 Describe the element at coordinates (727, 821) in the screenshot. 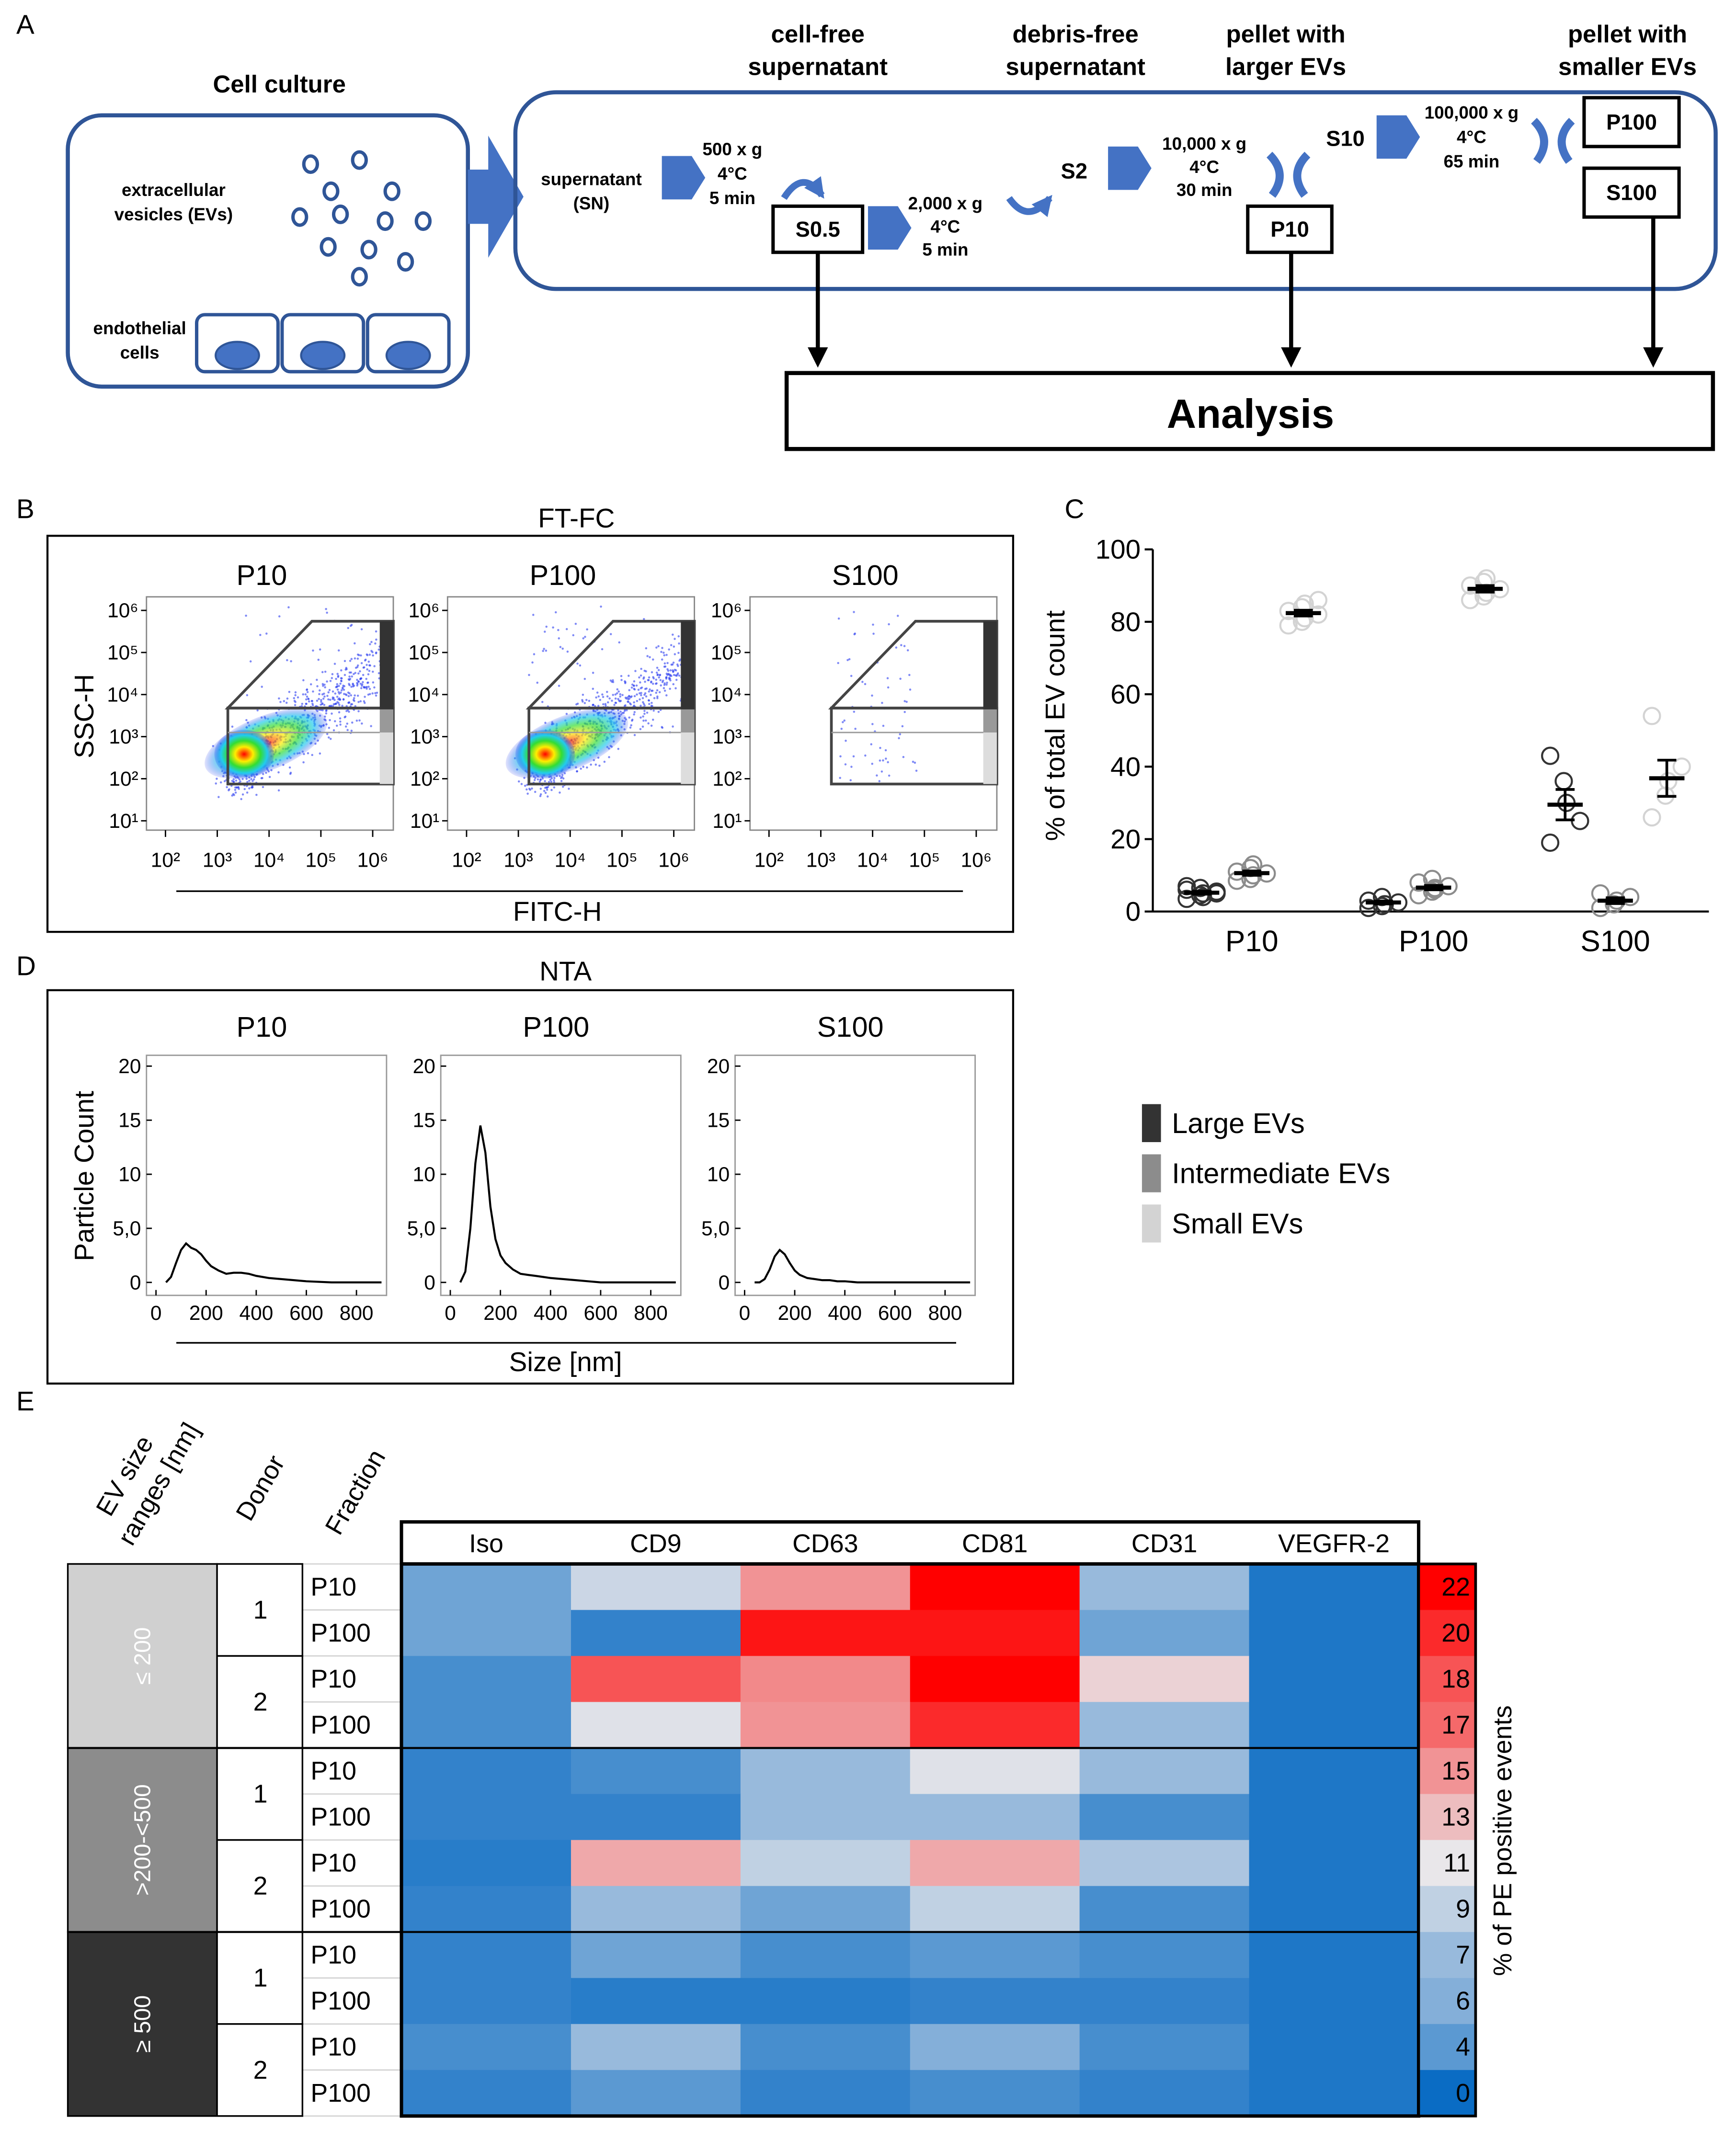

I see `y-tick-label: 10¹` at that location.